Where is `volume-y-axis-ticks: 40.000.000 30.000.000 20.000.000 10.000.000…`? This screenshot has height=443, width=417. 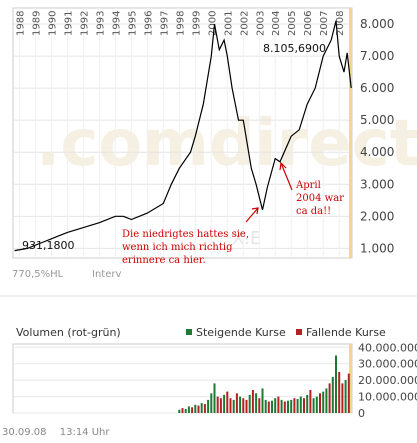
volume-y-axis-ticks: 40.000.000 30.000.000 20.000.000 10.000.000… is located at coordinates (387, 379).